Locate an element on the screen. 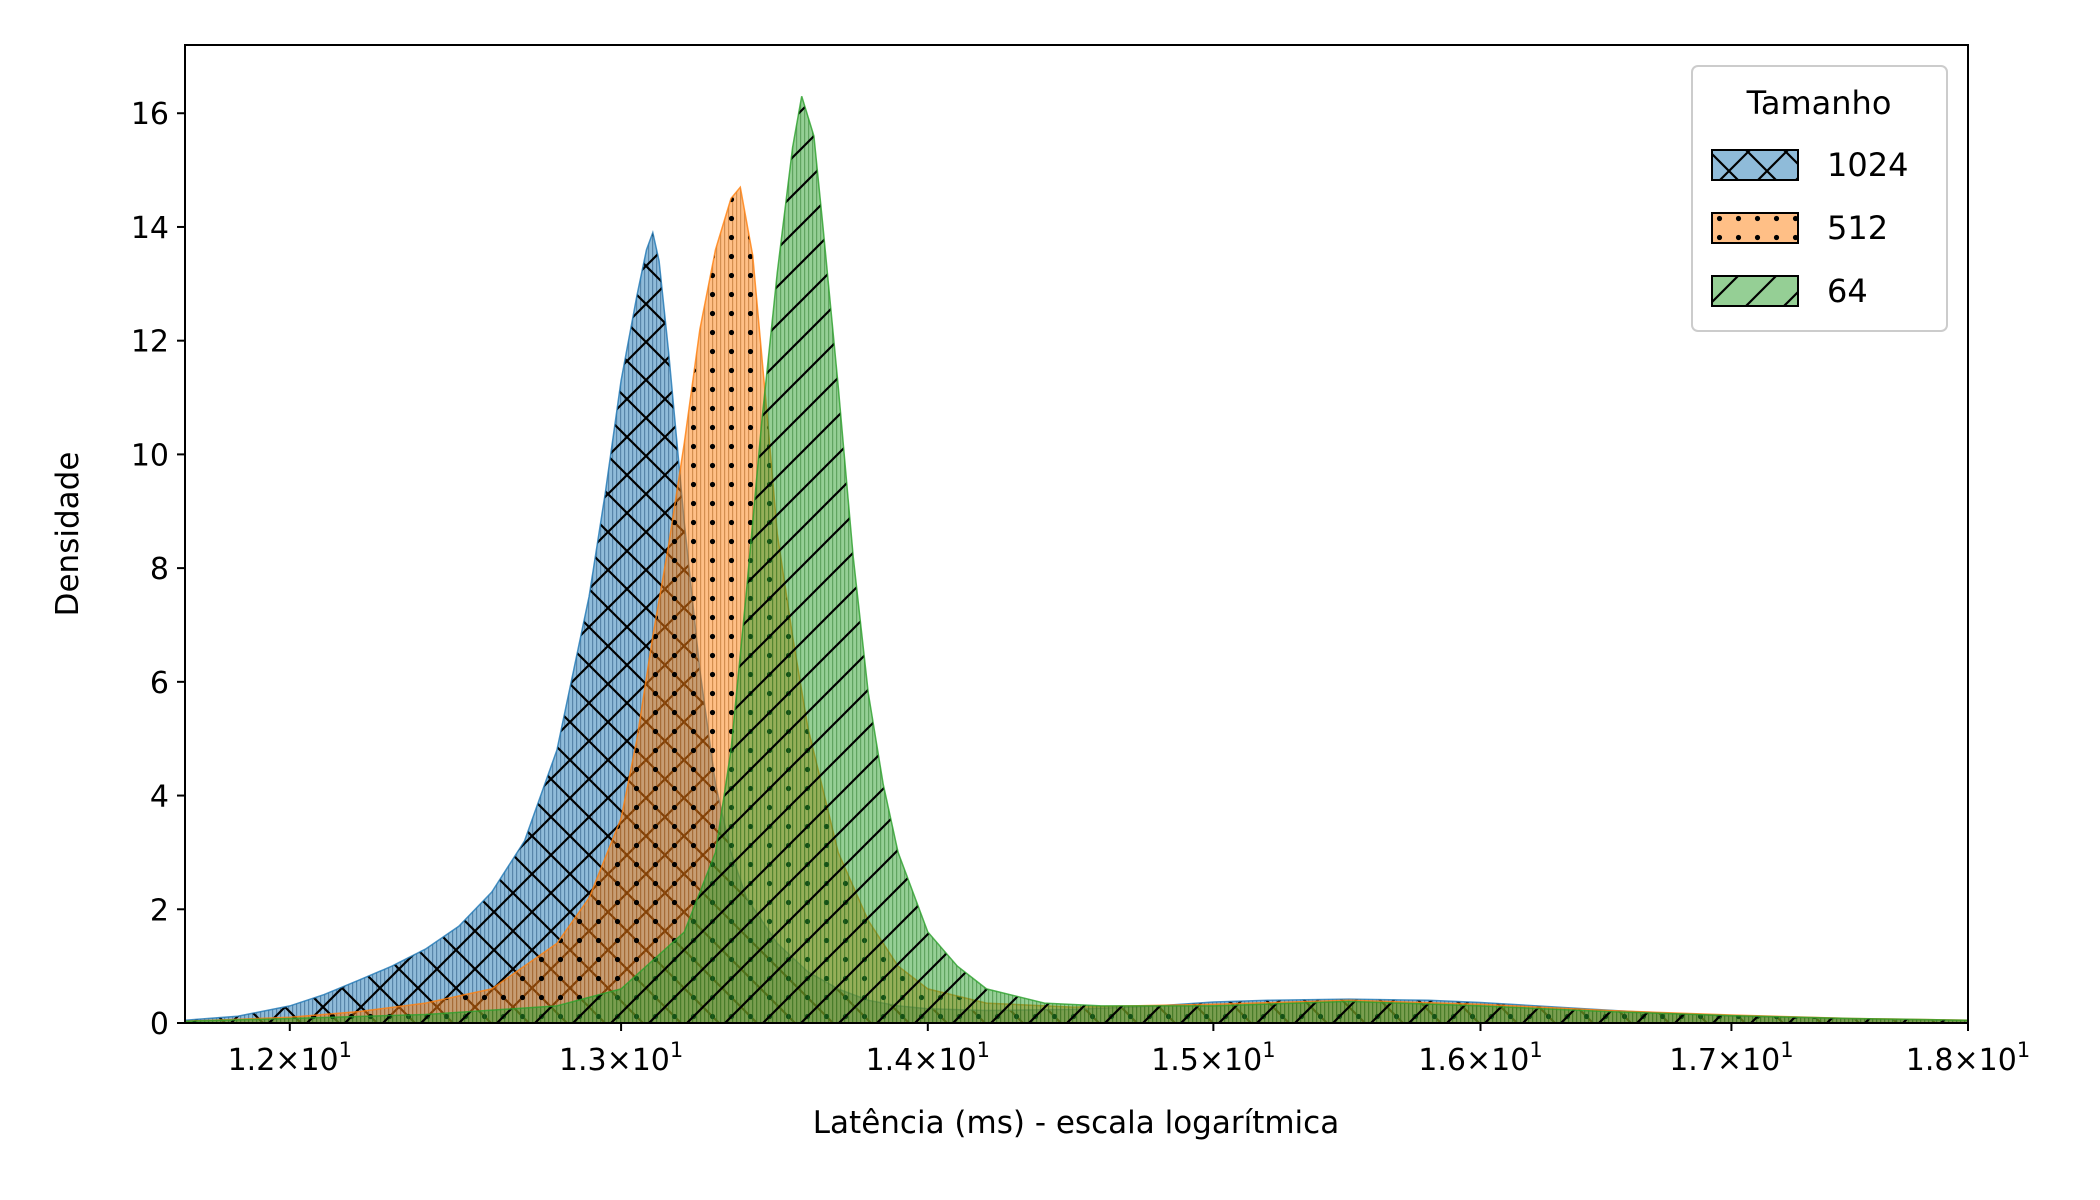 The width and height of the screenshot is (2100, 1200). legend-box is located at coordinates (1819, 198).